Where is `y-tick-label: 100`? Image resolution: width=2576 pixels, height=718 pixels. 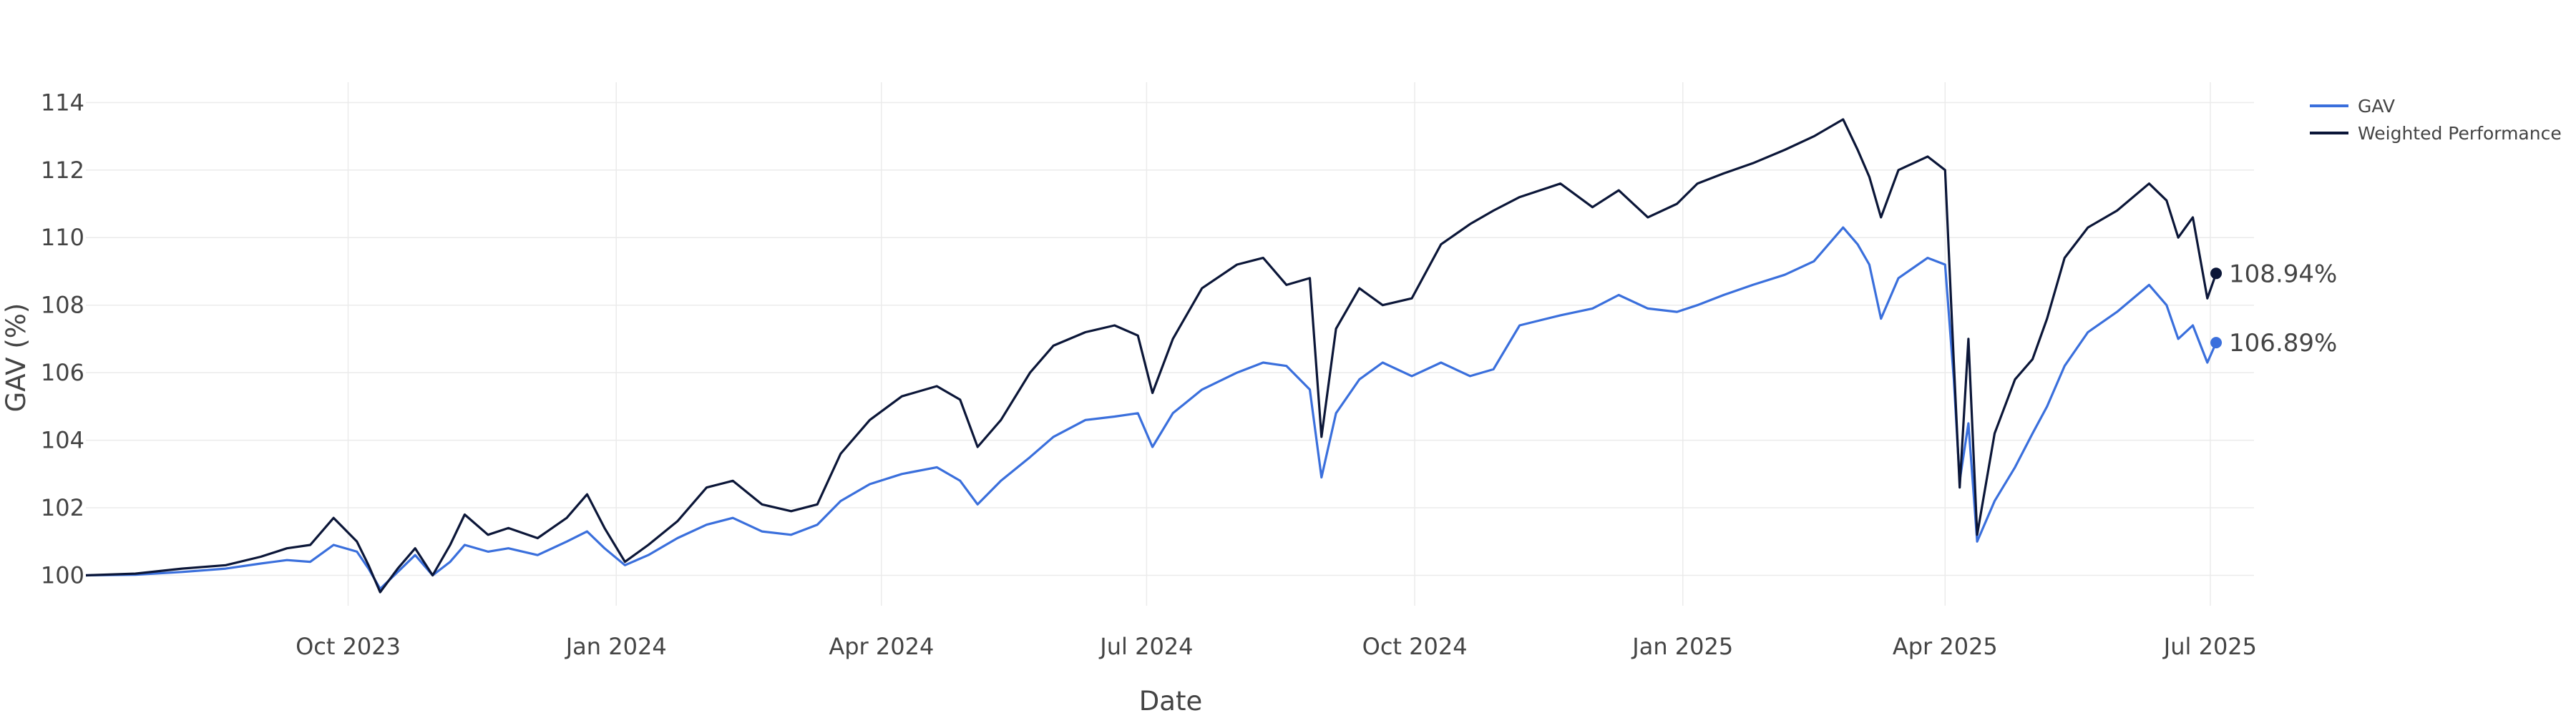
y-tick-label: 100 is located at coordinates (62, 575).